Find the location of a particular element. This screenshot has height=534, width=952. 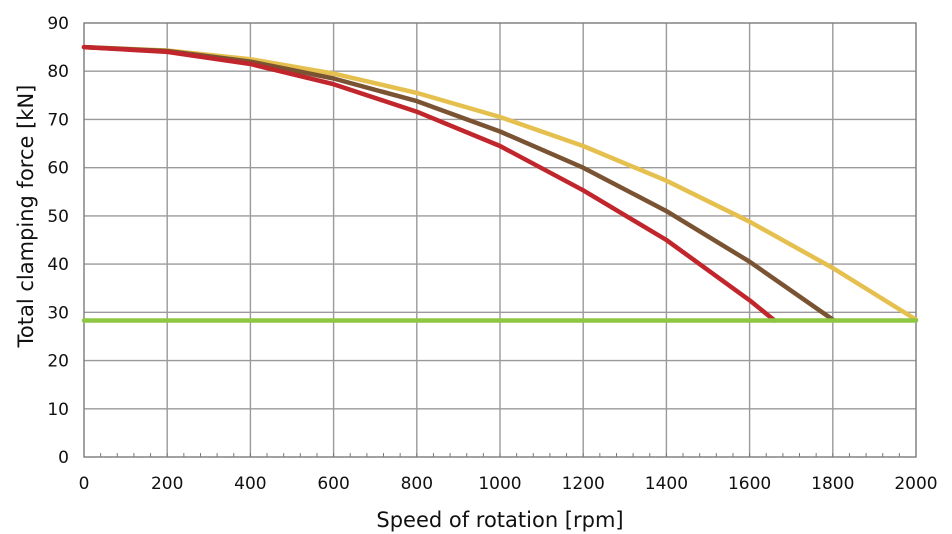

x-tick-label-7: 1400 is located at coordinates (666, 484).